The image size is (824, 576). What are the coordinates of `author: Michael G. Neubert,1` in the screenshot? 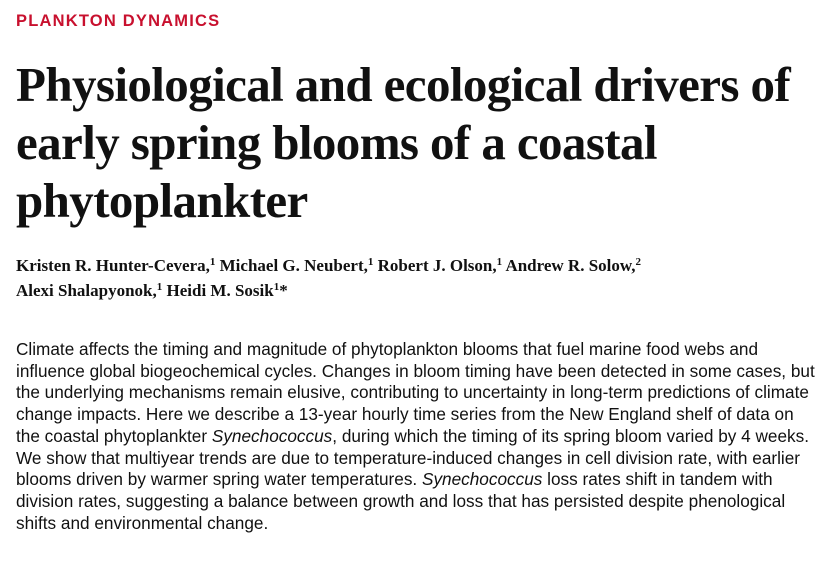 It's located at (296, 265).